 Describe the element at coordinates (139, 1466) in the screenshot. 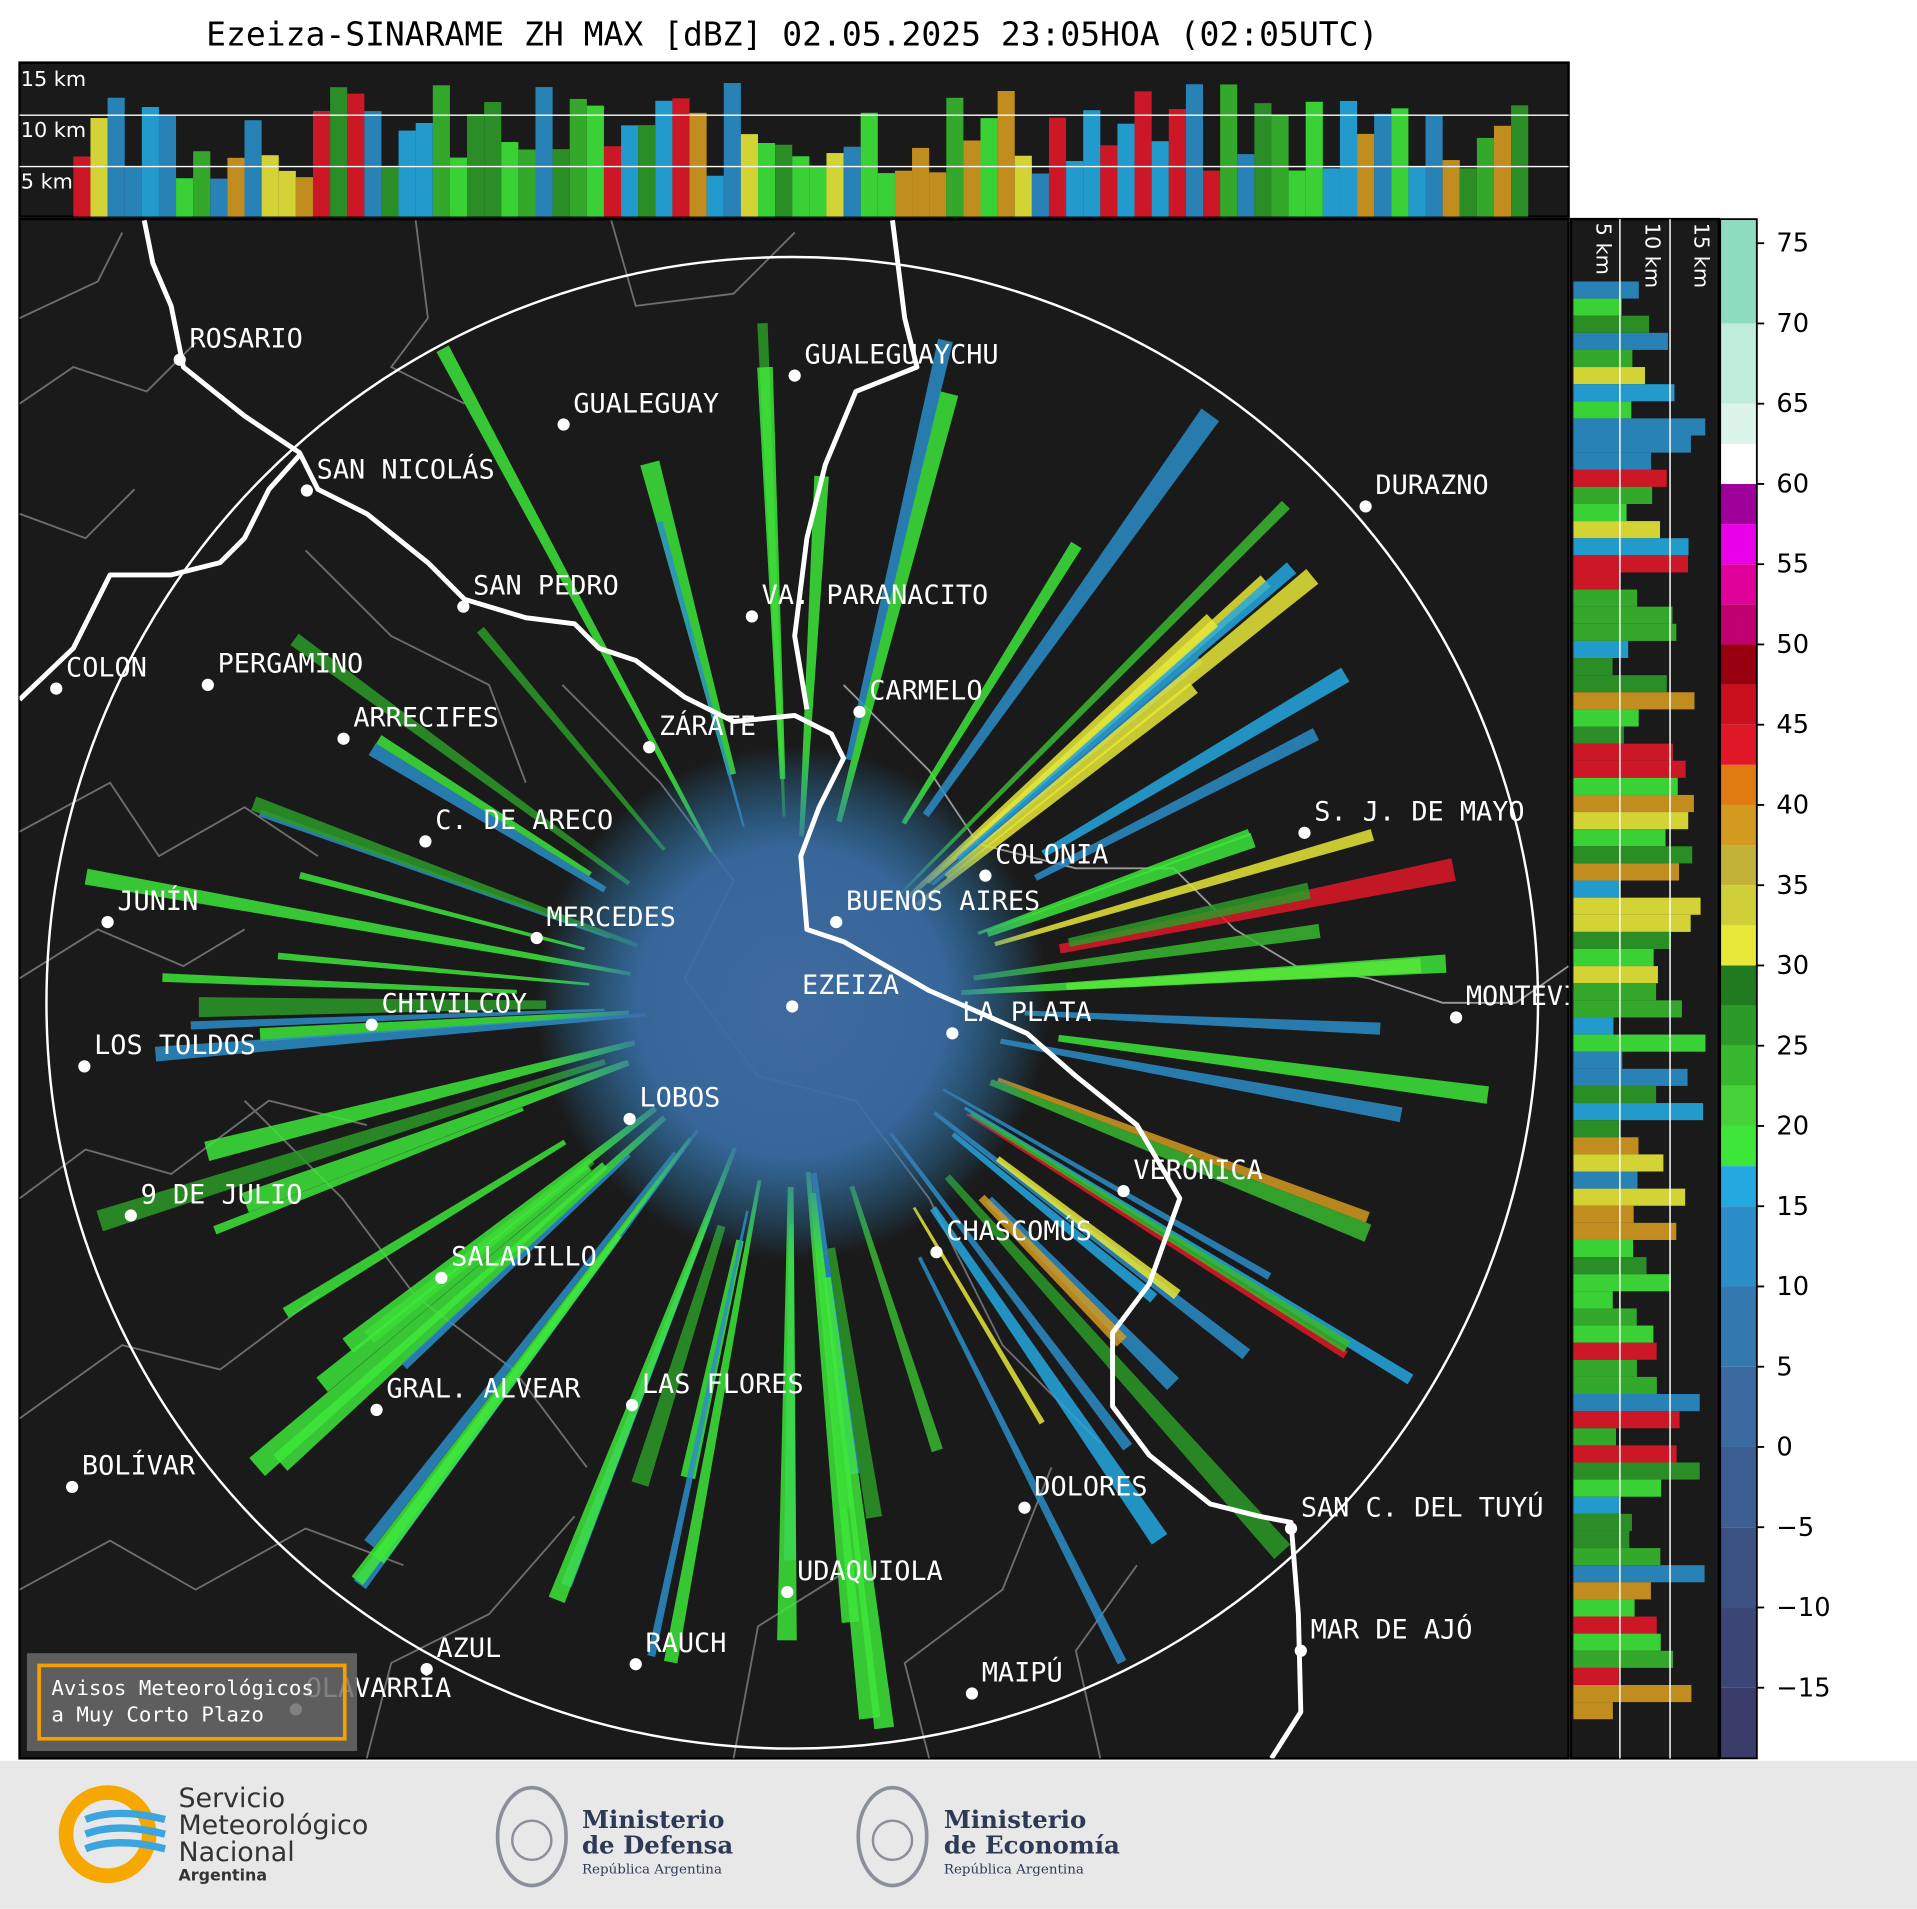

I see `city-label: BOLÍVAR` at that location.